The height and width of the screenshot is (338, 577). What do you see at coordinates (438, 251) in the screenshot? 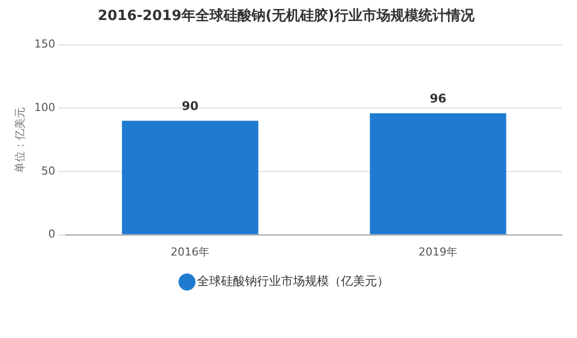
I see `x-tick-label: 2019年` at bounding box center [438, 251].